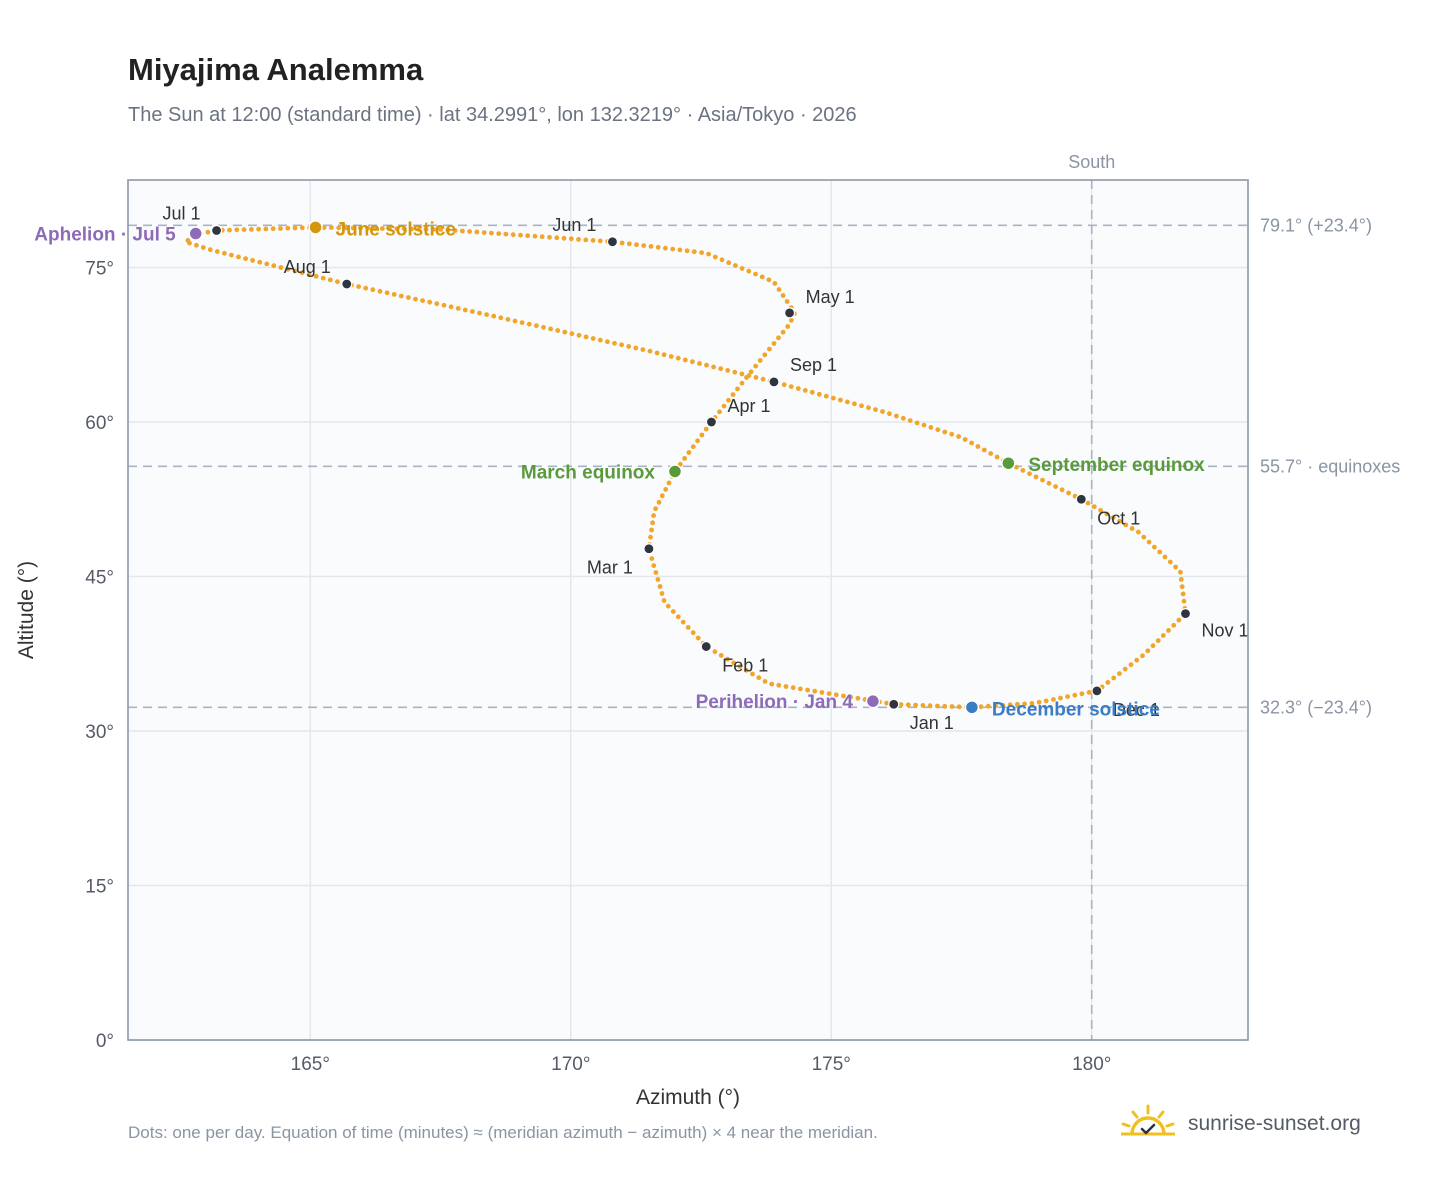 The image size is (1448, 1188). What do you see at coordinates (748, 406) in the screenshot?
I see `month-label: Apr 1` at bounding box center [748, 406].